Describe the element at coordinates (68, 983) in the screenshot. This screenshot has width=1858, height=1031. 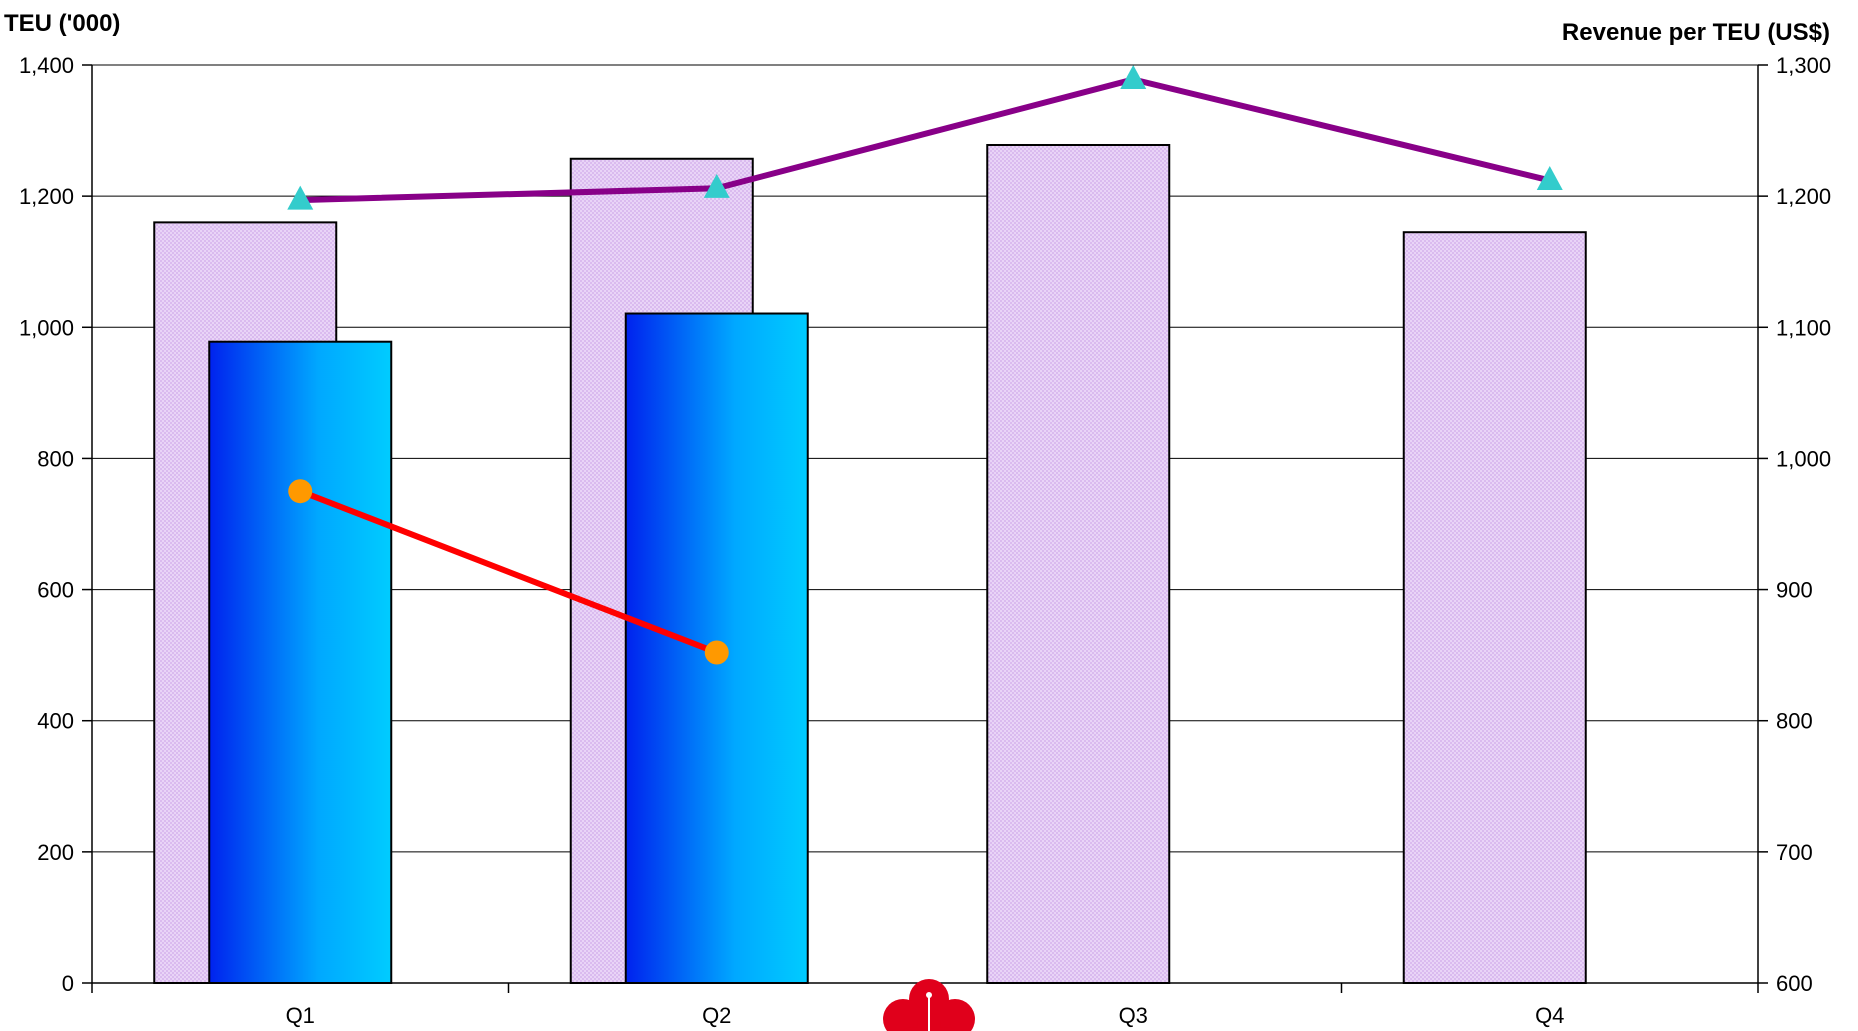
I see `y-tick-label: 0` at that location.